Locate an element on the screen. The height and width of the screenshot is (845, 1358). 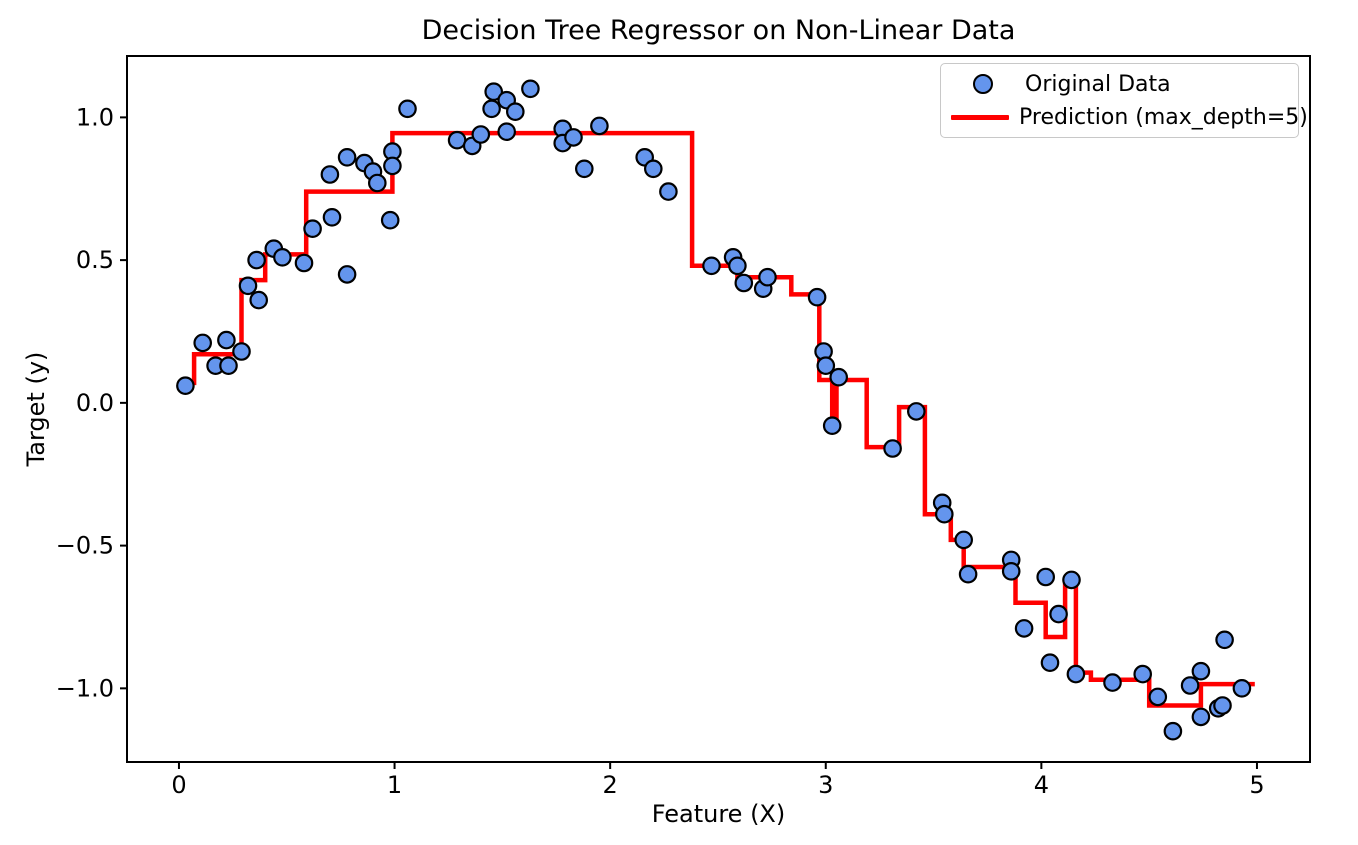
y-tick-label: 1.0 is located at coordinates (95, 117).